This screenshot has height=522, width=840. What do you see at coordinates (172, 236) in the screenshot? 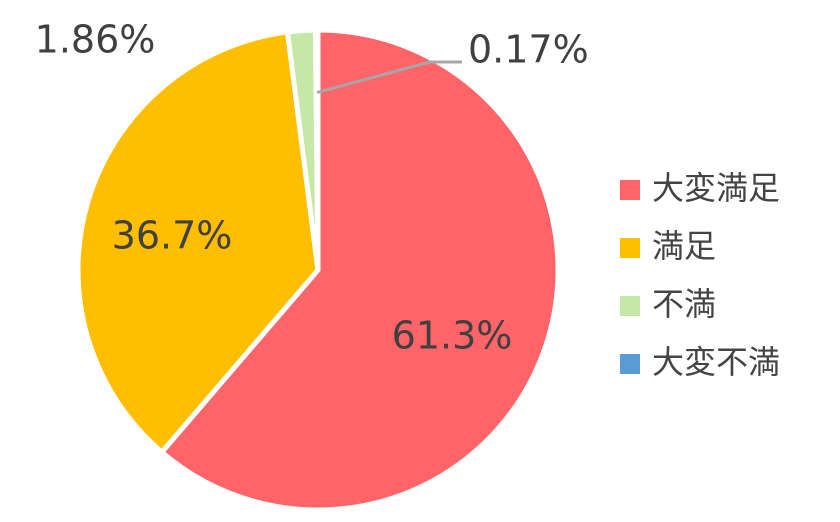
I see `slice-2-data-label: 36.7%` at bounding box center [172, 236].